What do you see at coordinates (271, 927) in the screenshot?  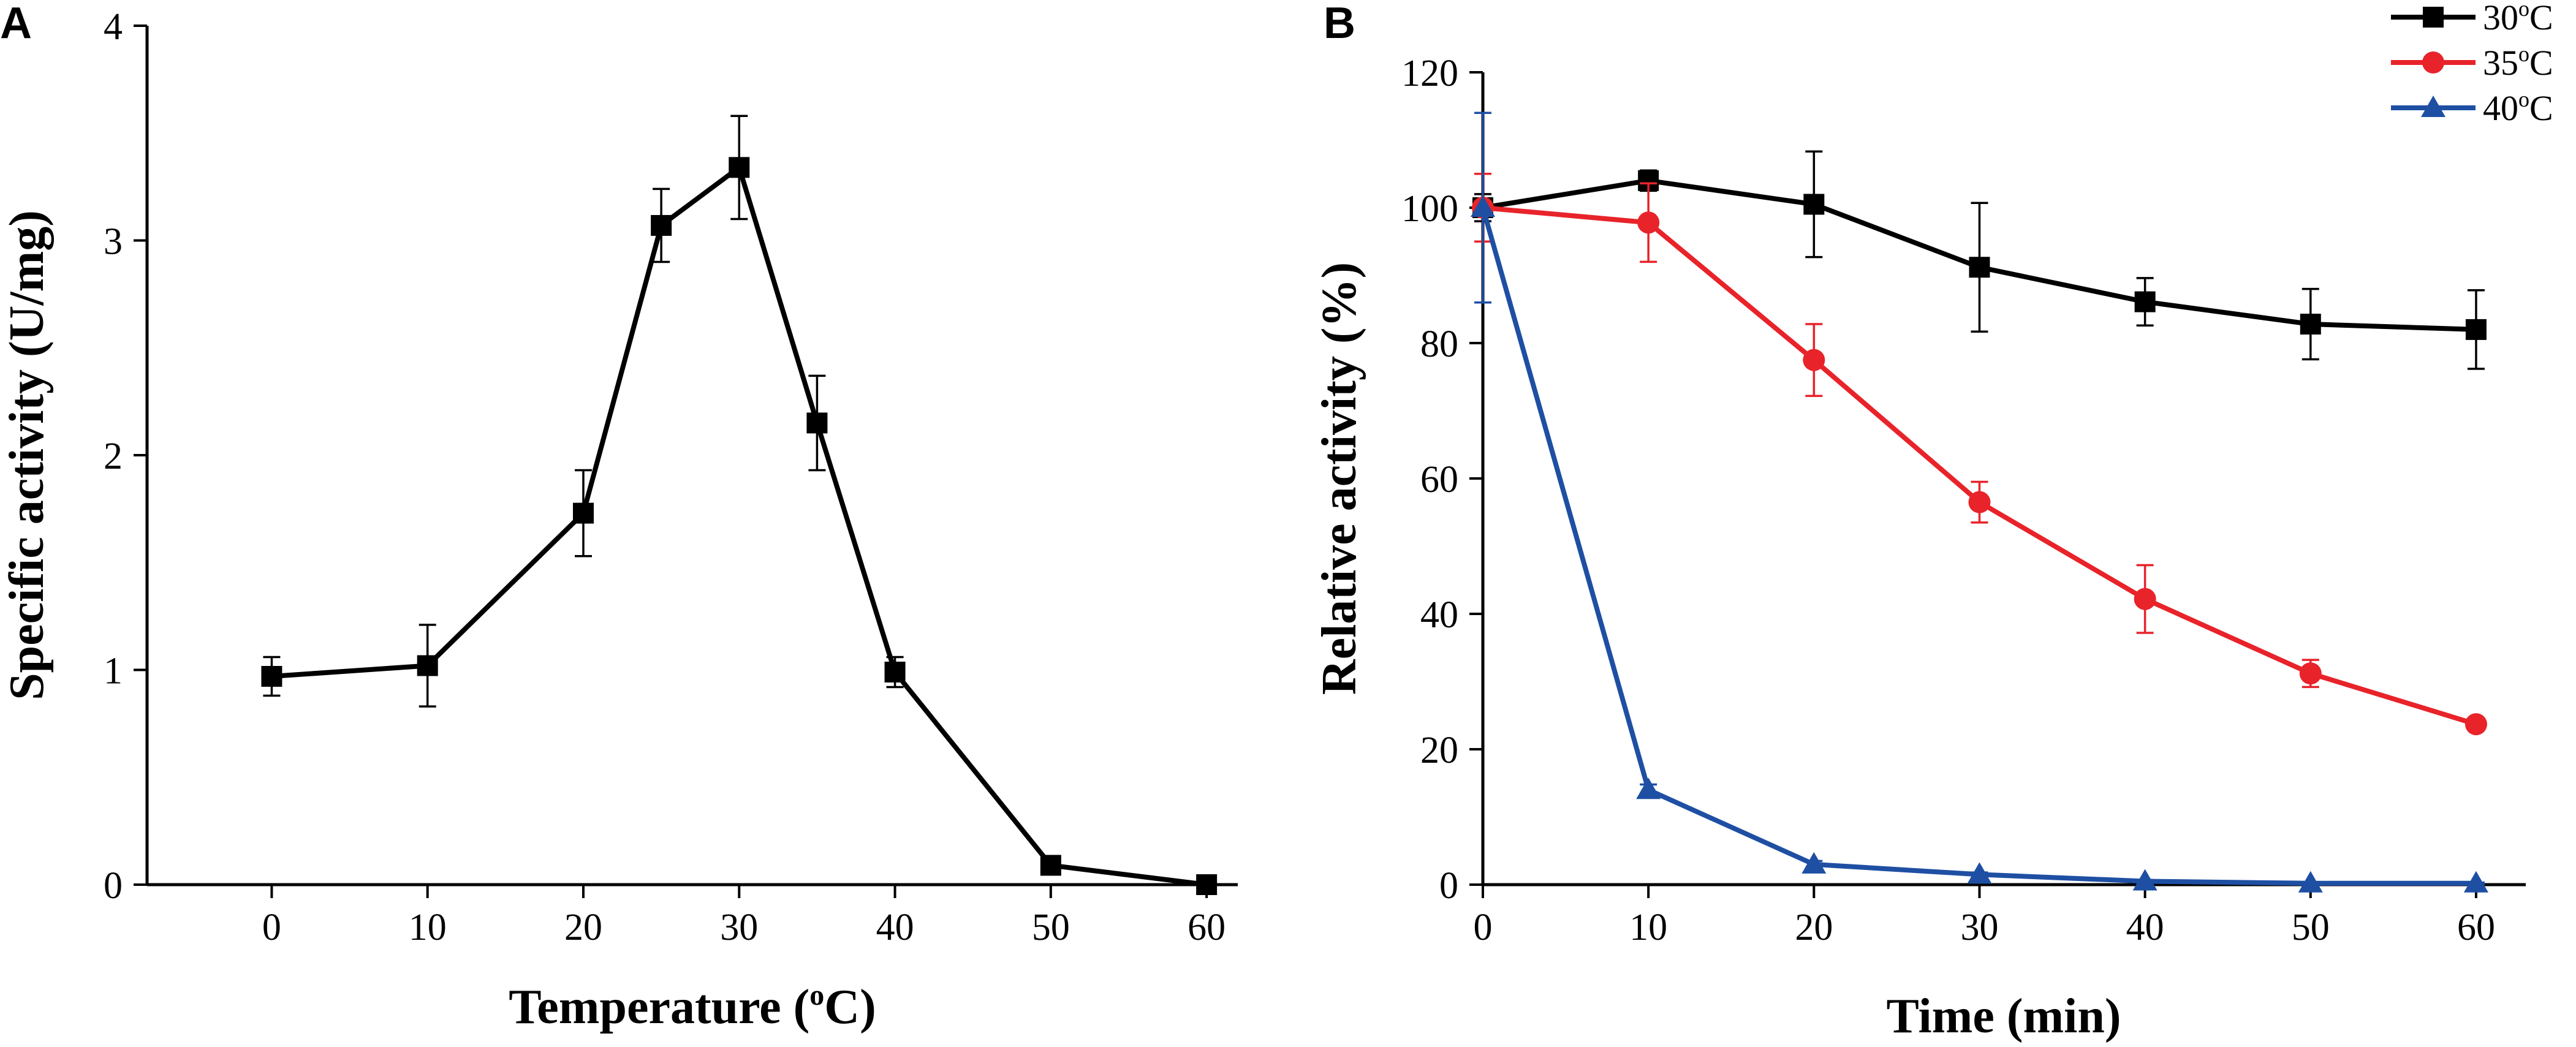 I see `panel-a-x-tick-label: 0` at bounding box center [271, 927].